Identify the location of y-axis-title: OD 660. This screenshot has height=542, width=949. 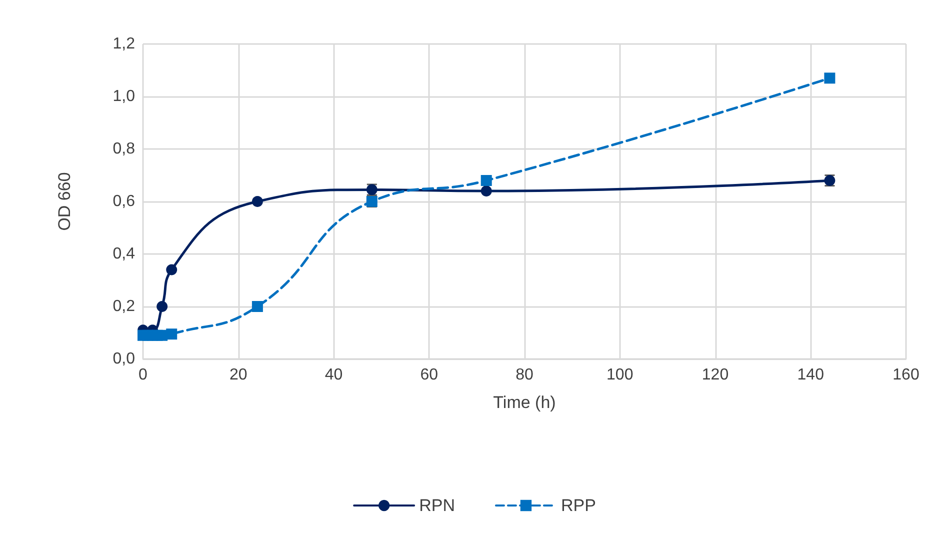
(64, 201).